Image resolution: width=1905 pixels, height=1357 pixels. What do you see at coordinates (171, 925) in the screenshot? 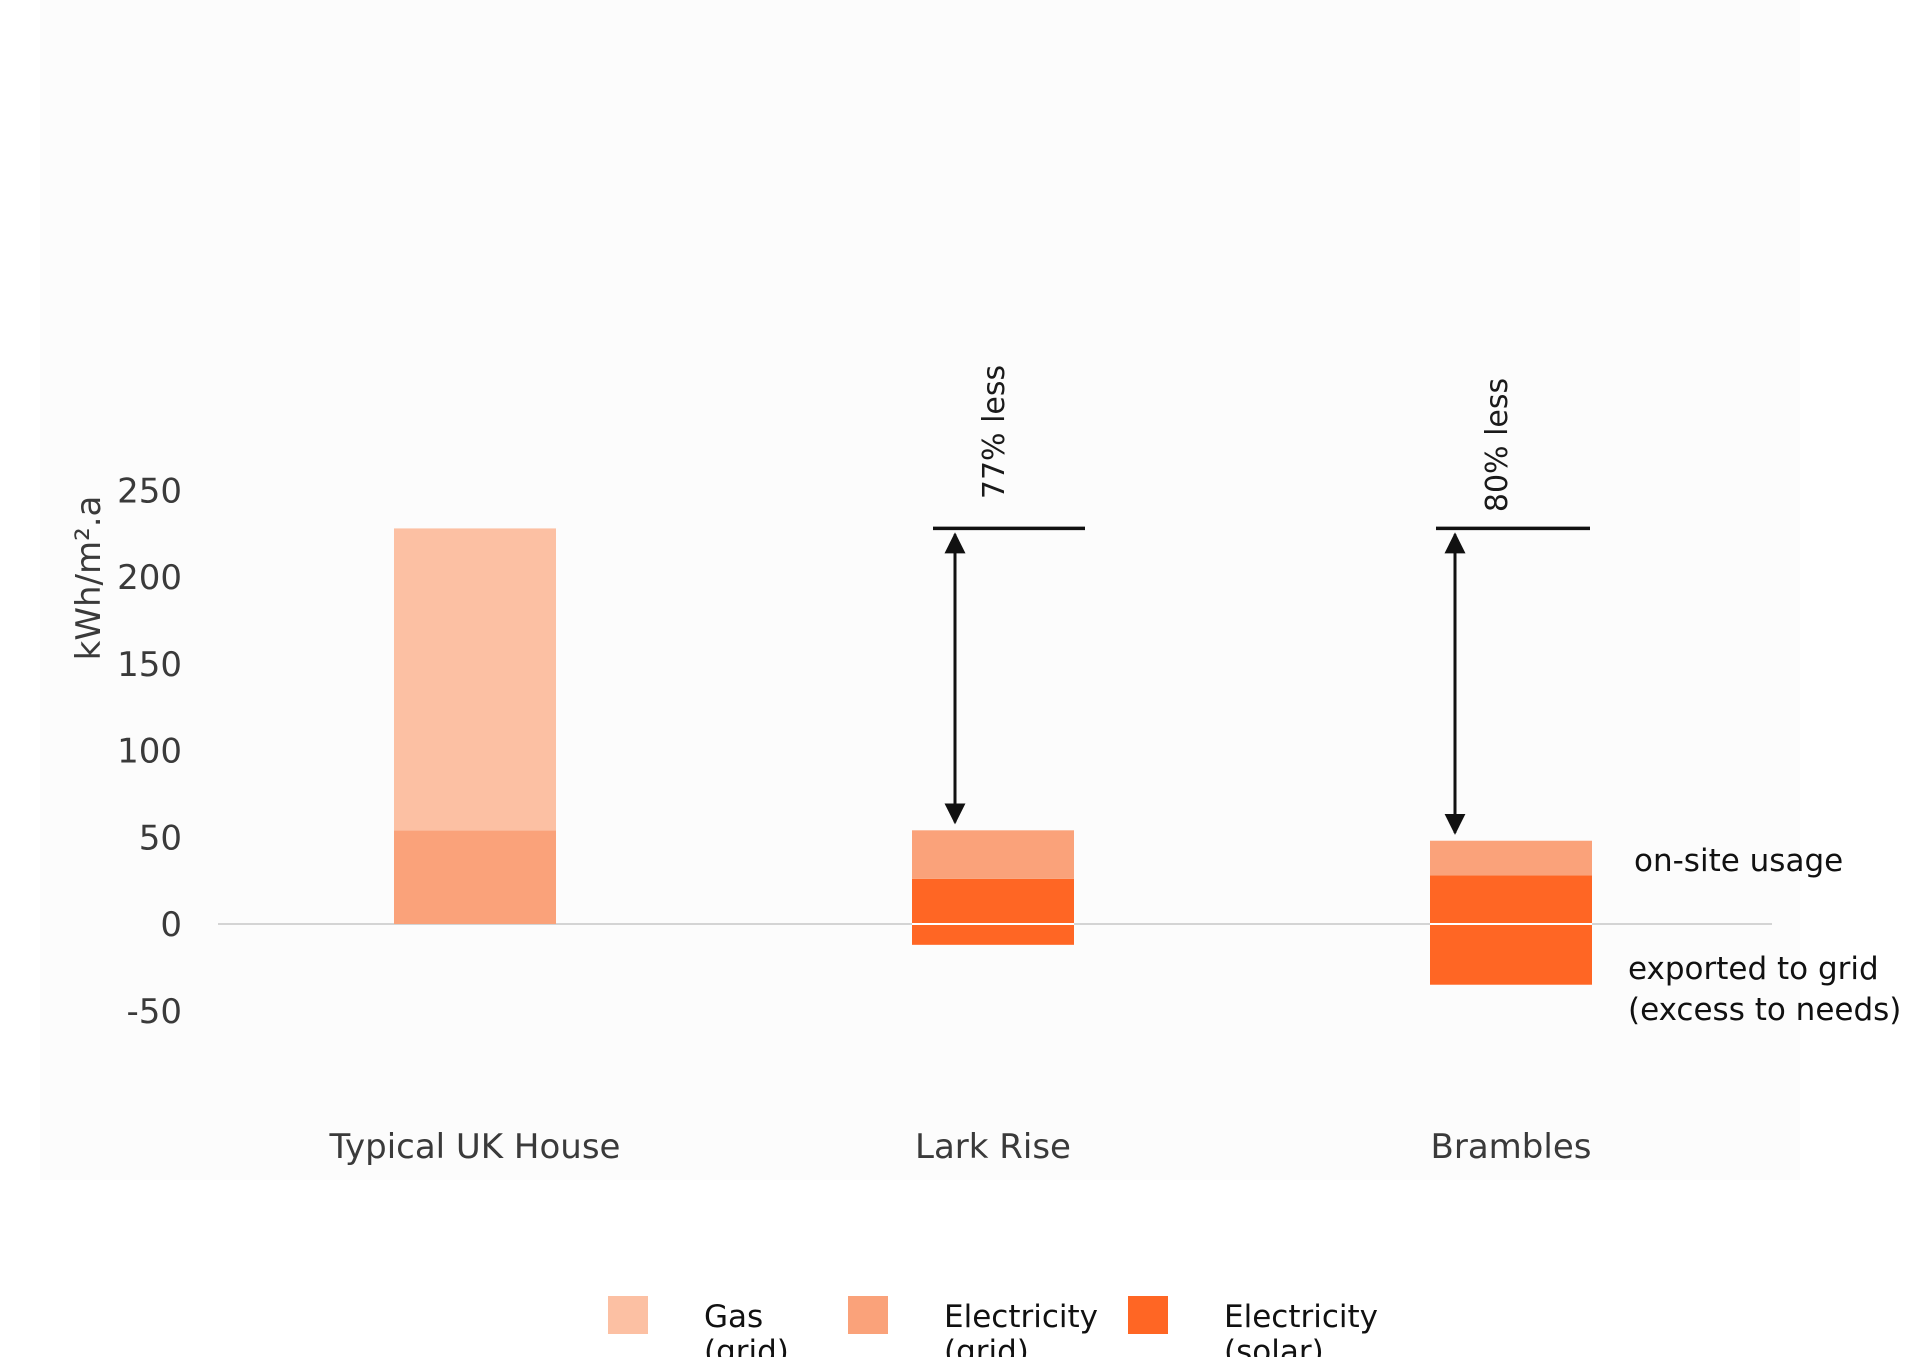
I see `y-tick-label: 0` at bounding box center [171, 925].